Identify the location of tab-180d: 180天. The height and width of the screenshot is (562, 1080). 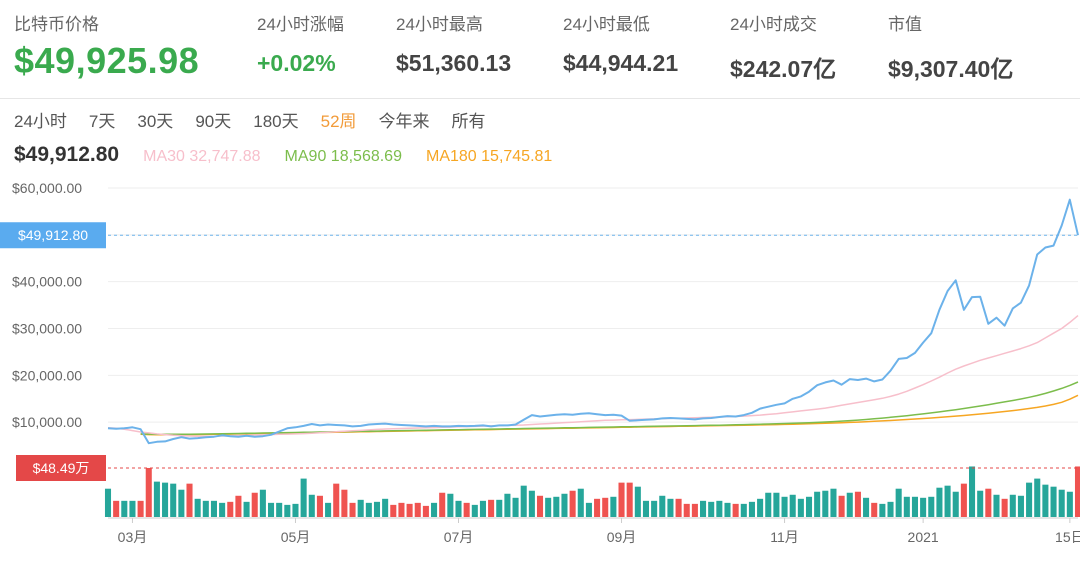
(276, 121).